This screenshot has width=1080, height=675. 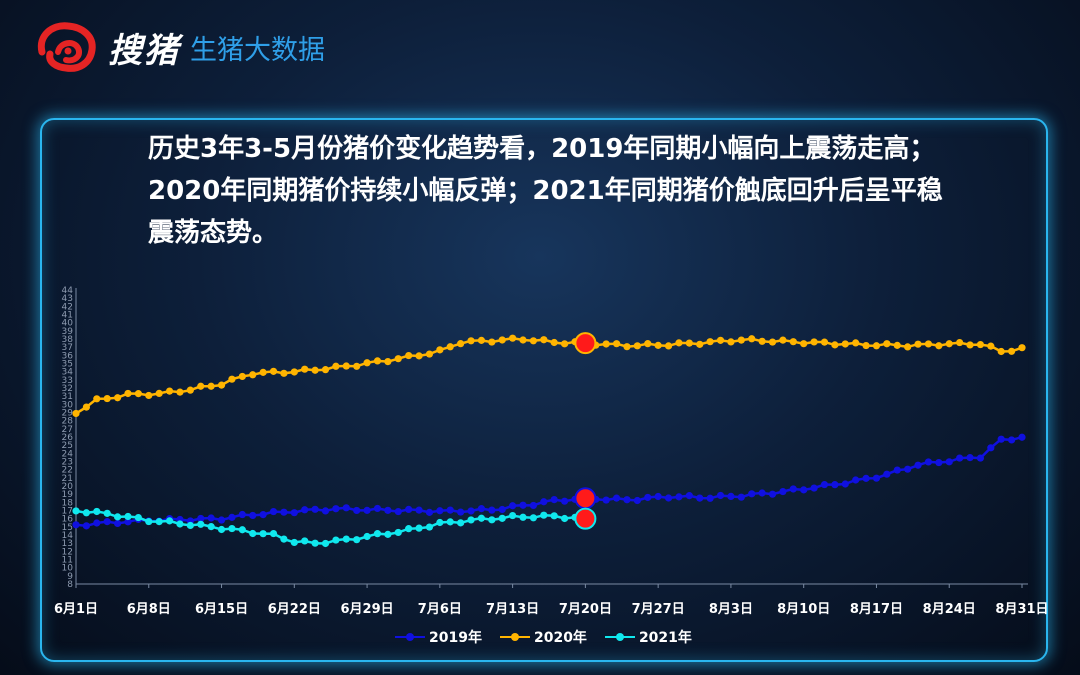 I want to click on x-tick-label: 6月22日, so click(x=294, y=609).